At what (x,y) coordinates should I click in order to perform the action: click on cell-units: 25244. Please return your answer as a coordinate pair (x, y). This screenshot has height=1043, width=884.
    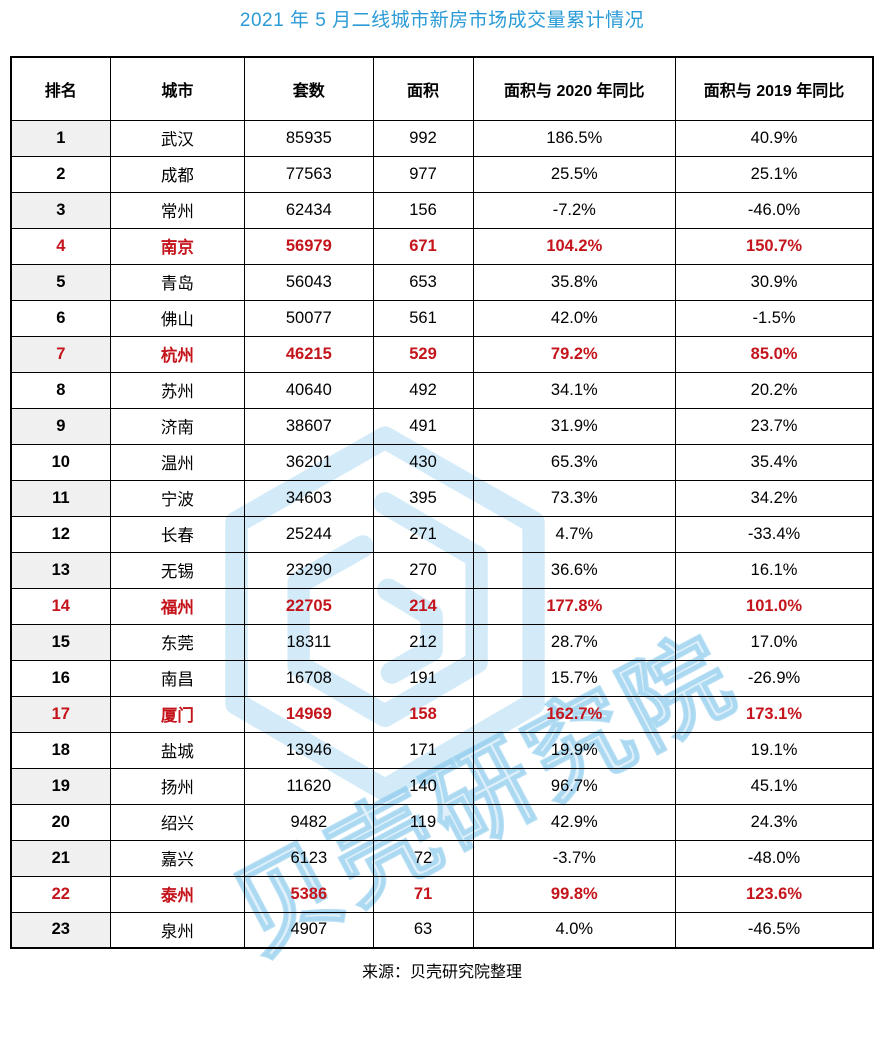
    Looking at the image, I should click on (309, 534).